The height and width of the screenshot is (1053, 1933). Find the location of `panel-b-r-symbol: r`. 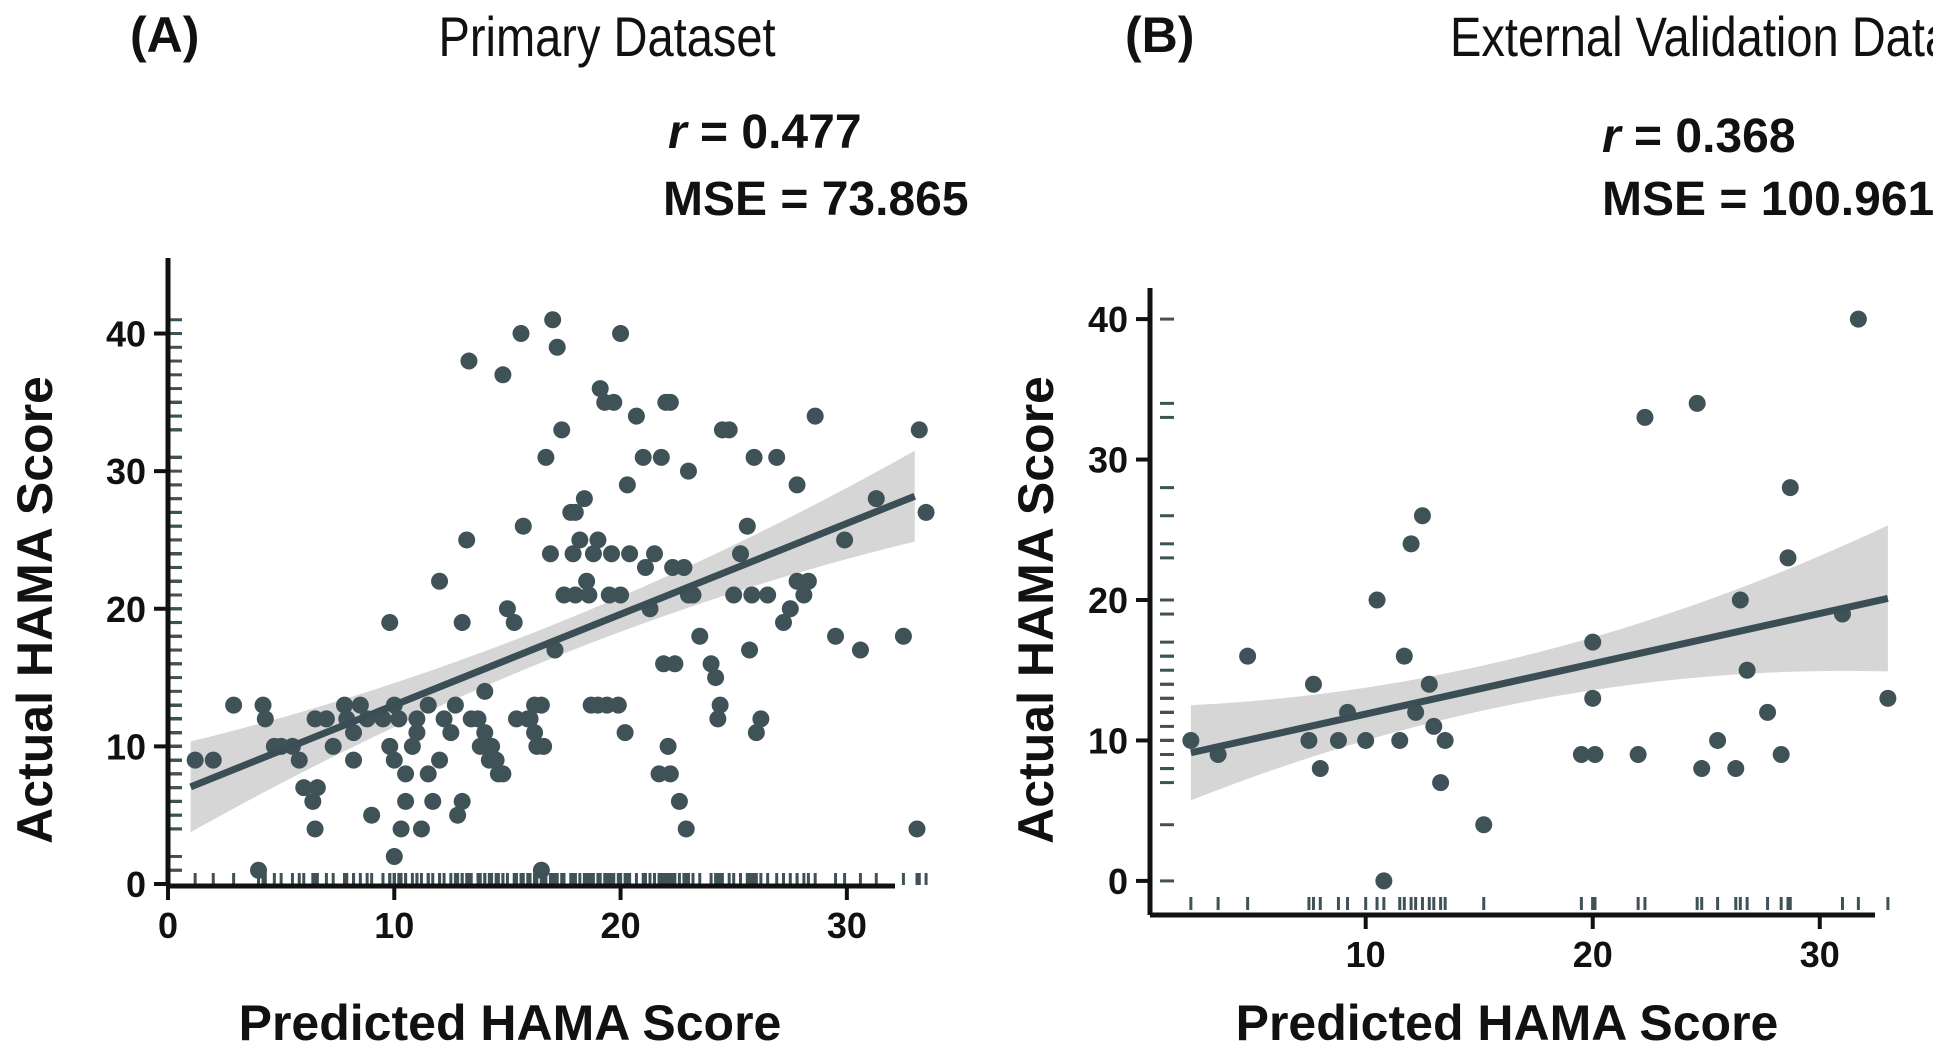

panel-b-r-symbol: r is located at coordinates (1612, 136).